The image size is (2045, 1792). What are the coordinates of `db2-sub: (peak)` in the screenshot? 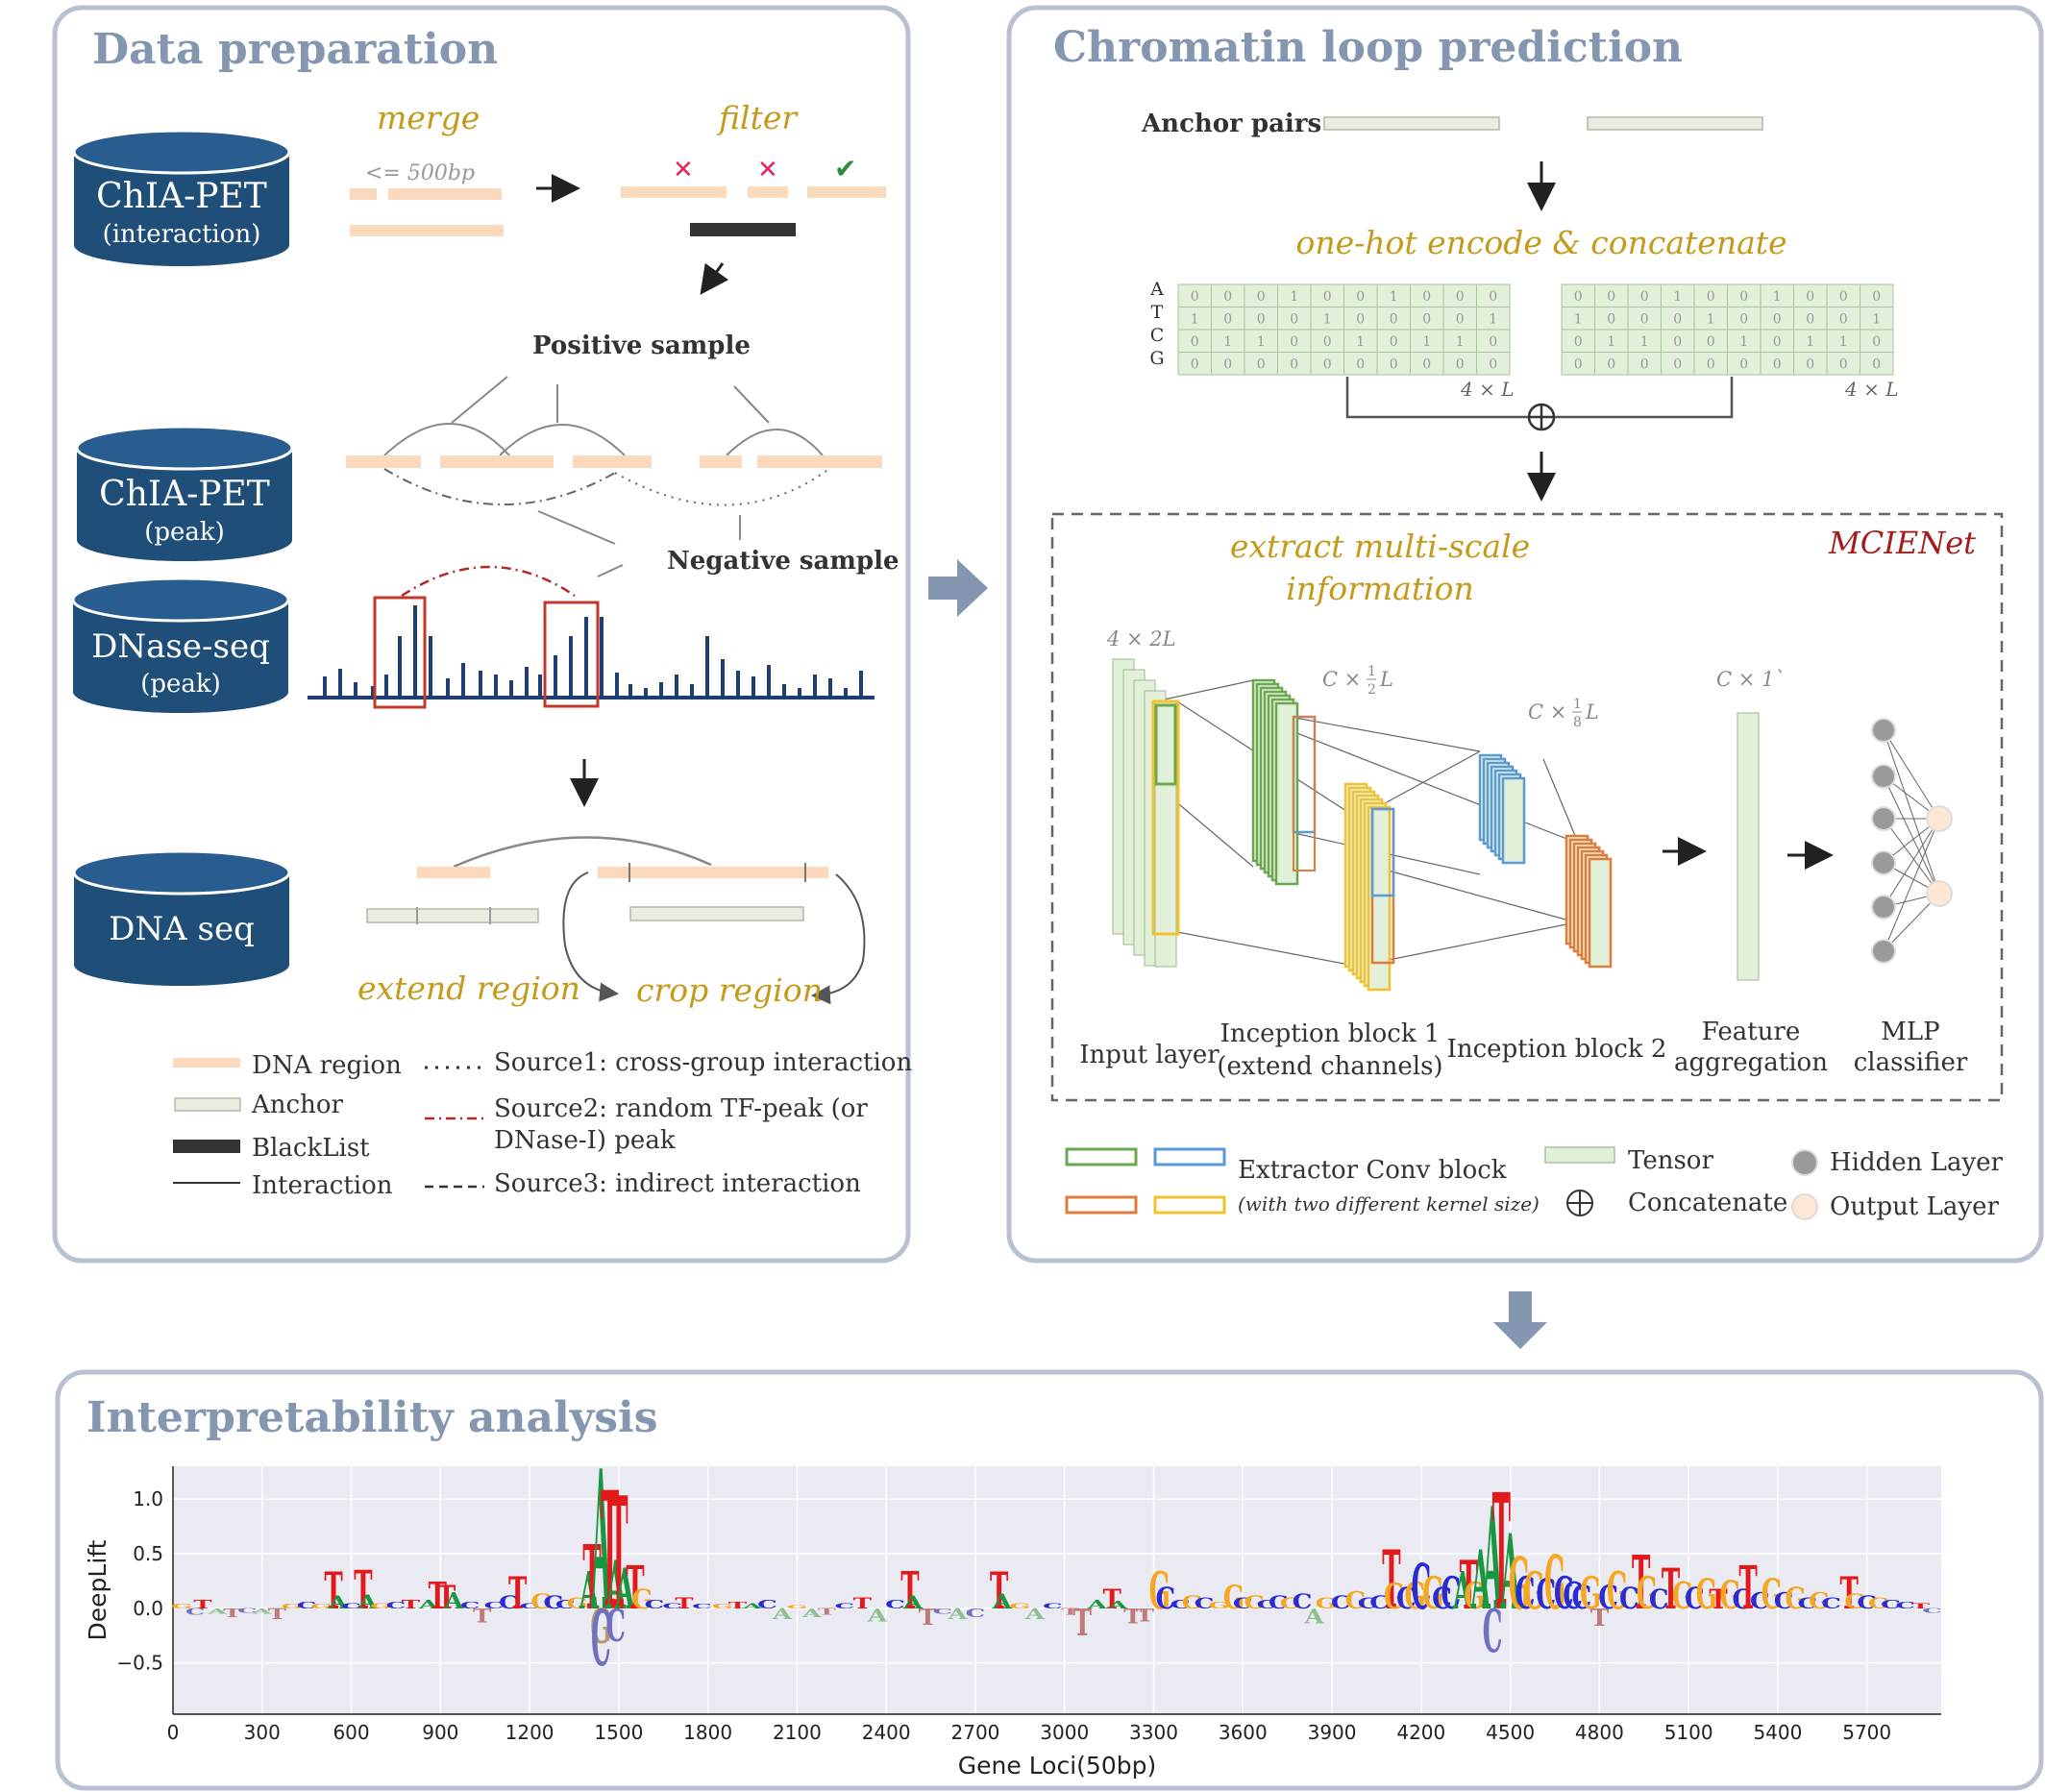 It's located at (185, 532).